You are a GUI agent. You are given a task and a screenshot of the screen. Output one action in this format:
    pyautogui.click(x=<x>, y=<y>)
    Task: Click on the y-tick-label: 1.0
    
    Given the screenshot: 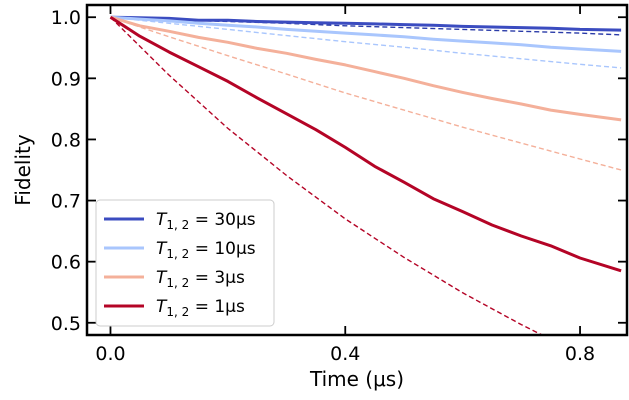 What is the action you would take?
    pyautogui.click(x=66, y=18)
    